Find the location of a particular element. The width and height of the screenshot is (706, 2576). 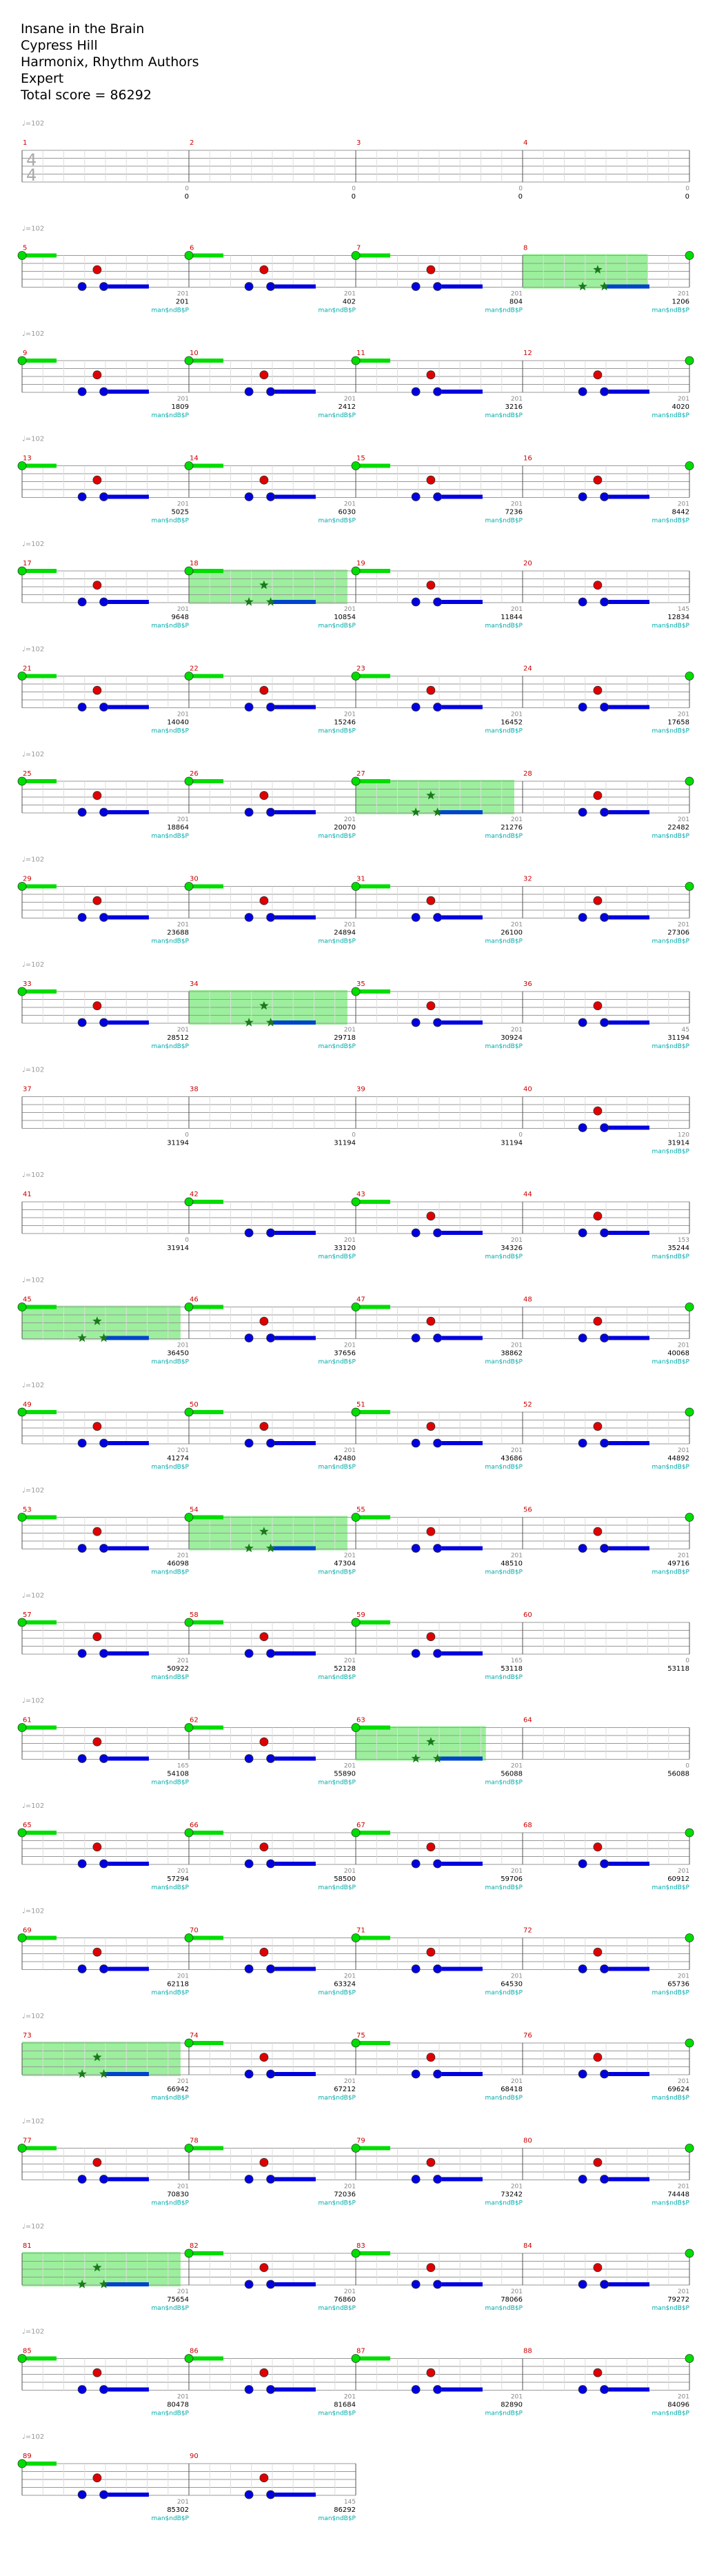

measure-score: 120 is located at coordinates (683, 1135).